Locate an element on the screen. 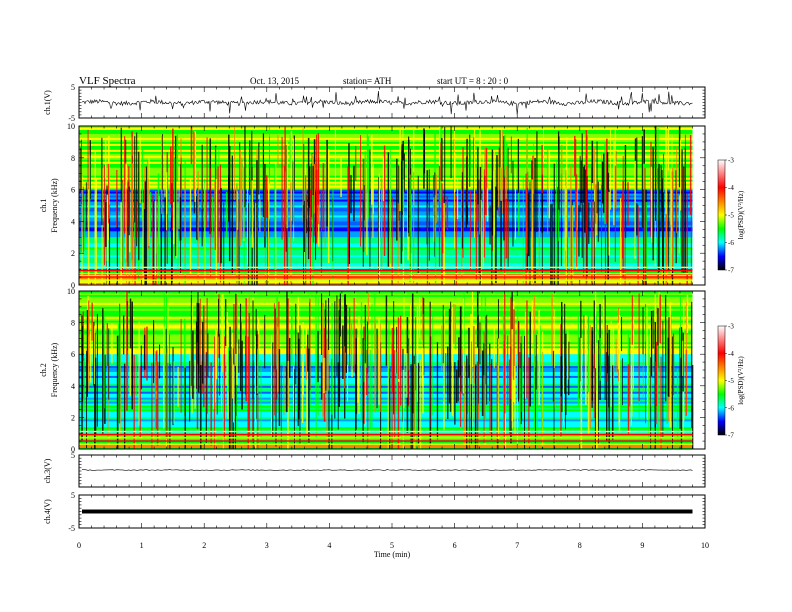 This screenshot has width=792, height=612. colorbar-1-tick-3: -6 is located at coordinates (731, 243).